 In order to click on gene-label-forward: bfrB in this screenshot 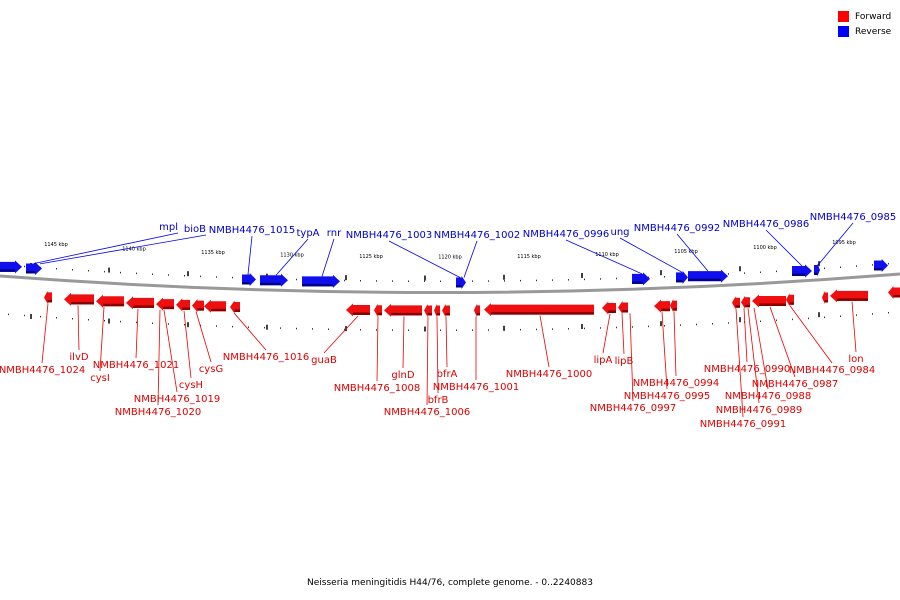, I will do `click(438, 400)`.